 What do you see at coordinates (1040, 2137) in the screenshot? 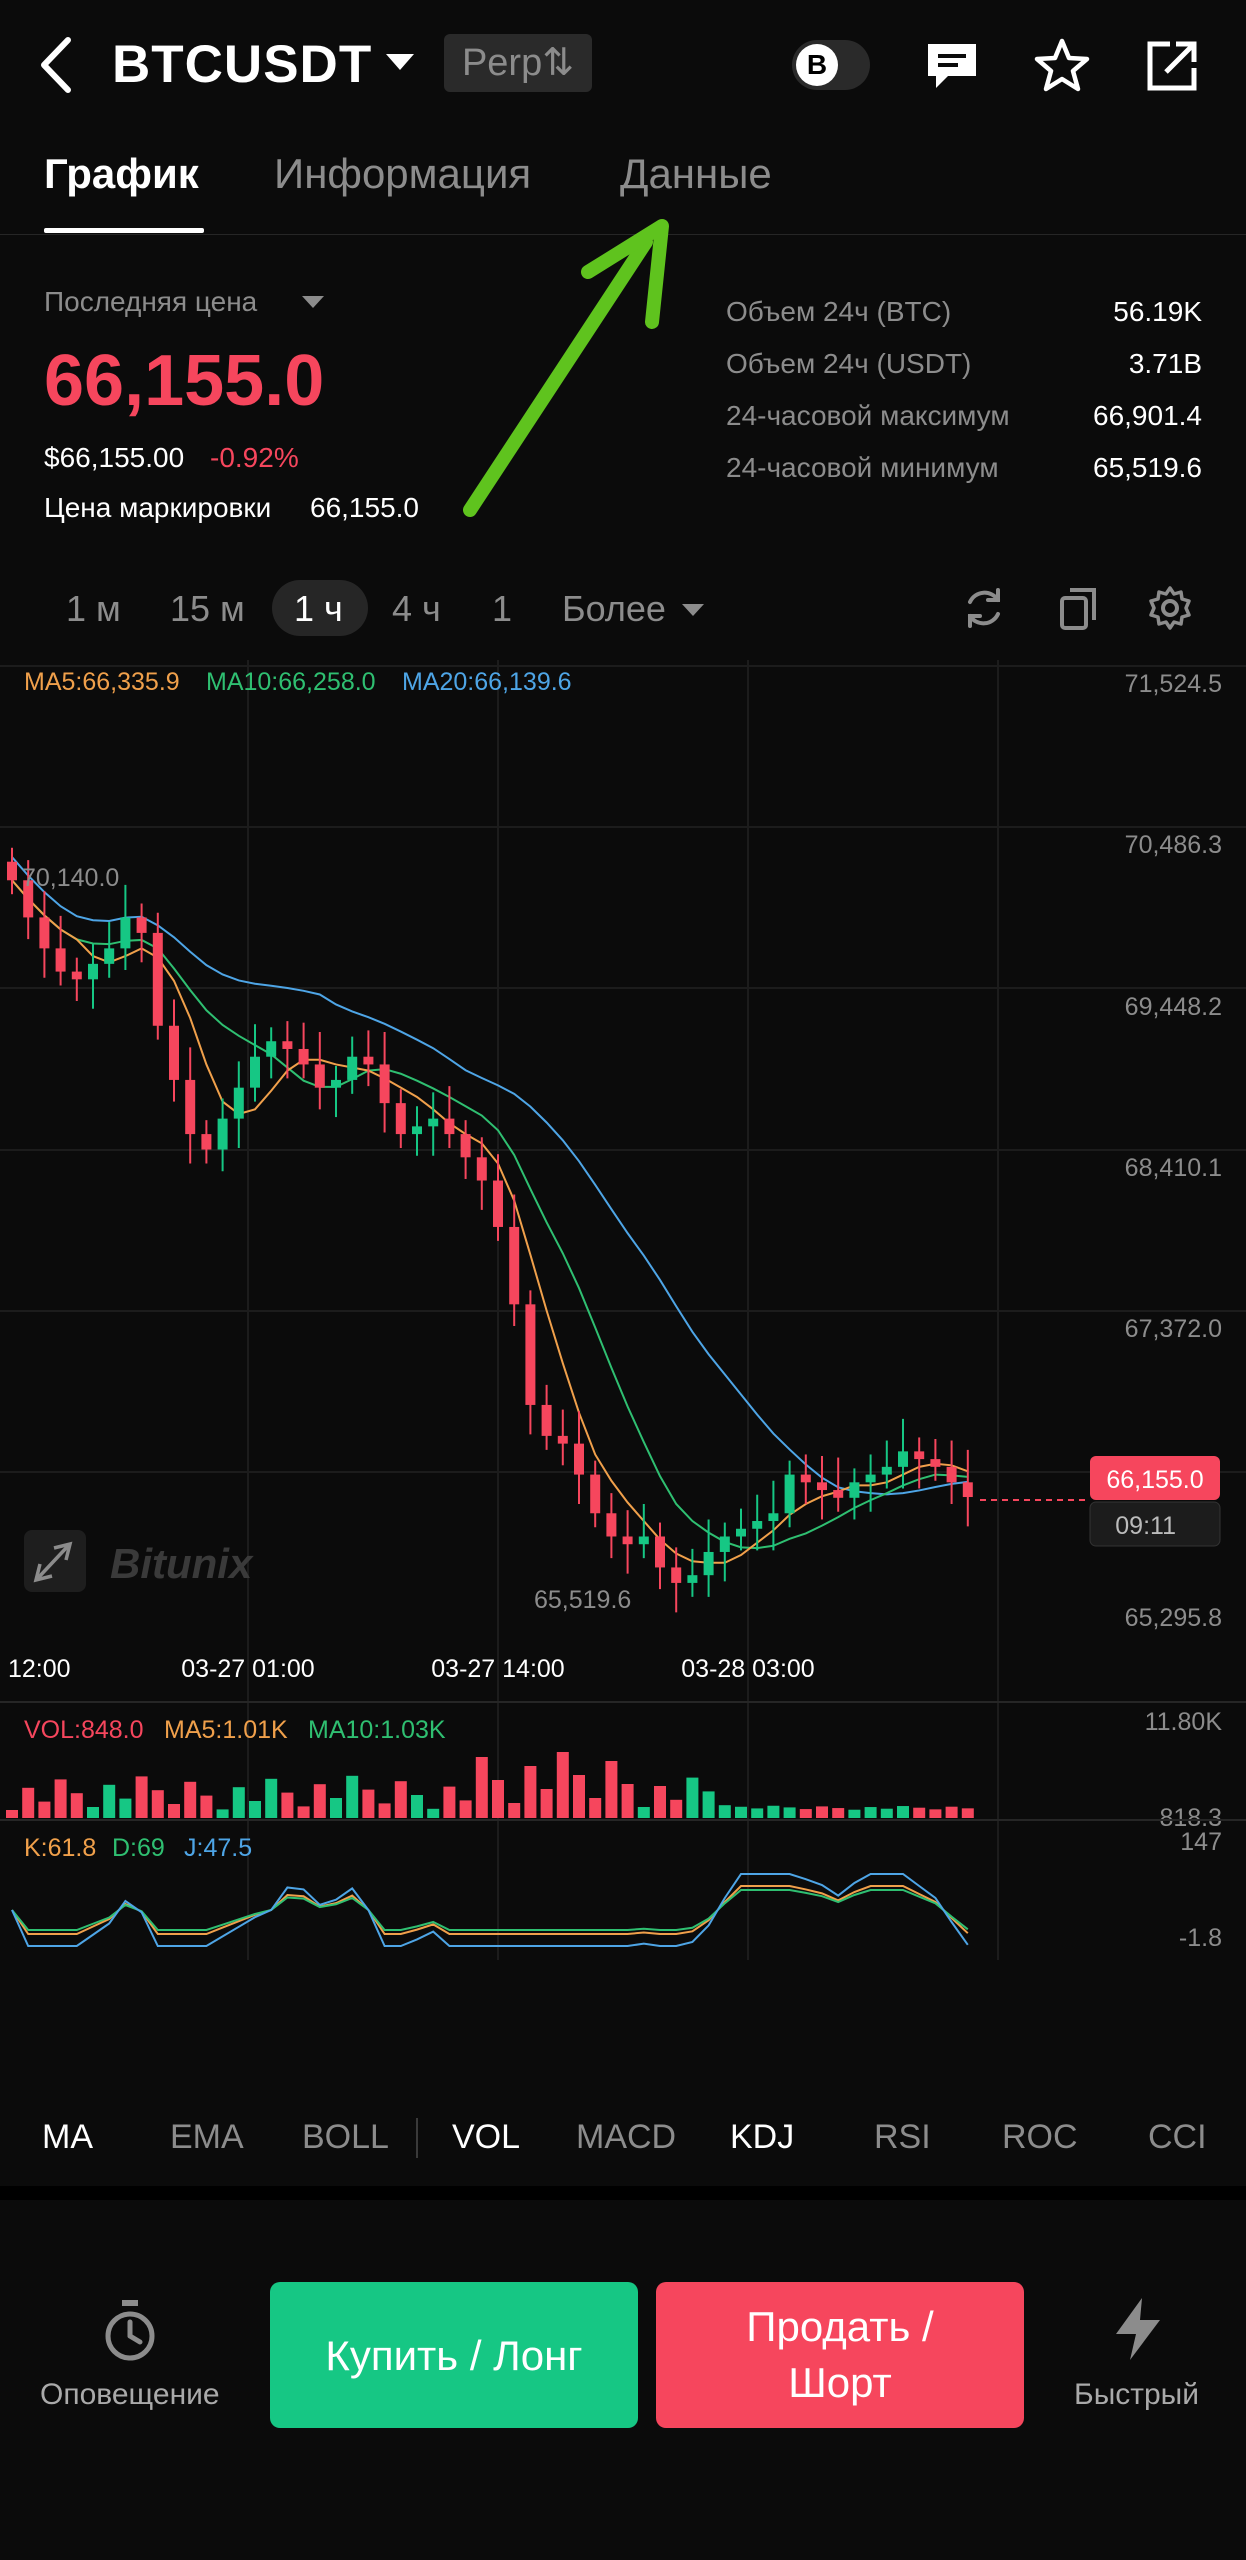
I see `indicator-roc: ROC` at bounding box center [1040, 2137].